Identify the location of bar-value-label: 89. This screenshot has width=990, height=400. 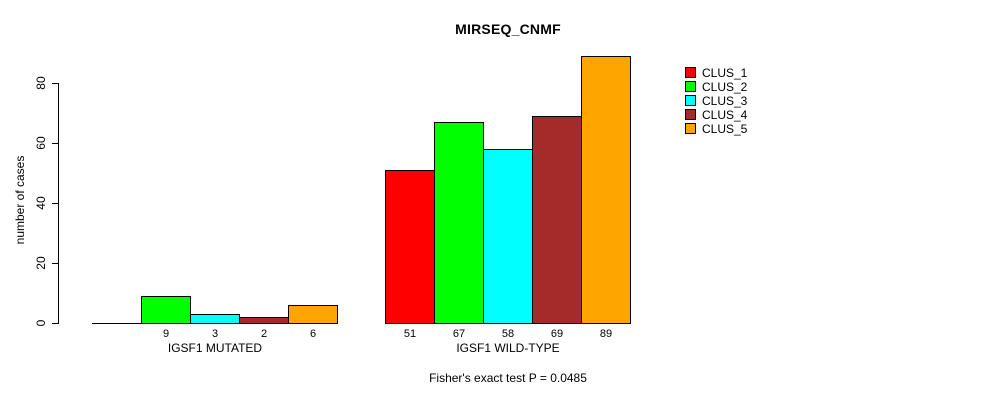
(606, 334).